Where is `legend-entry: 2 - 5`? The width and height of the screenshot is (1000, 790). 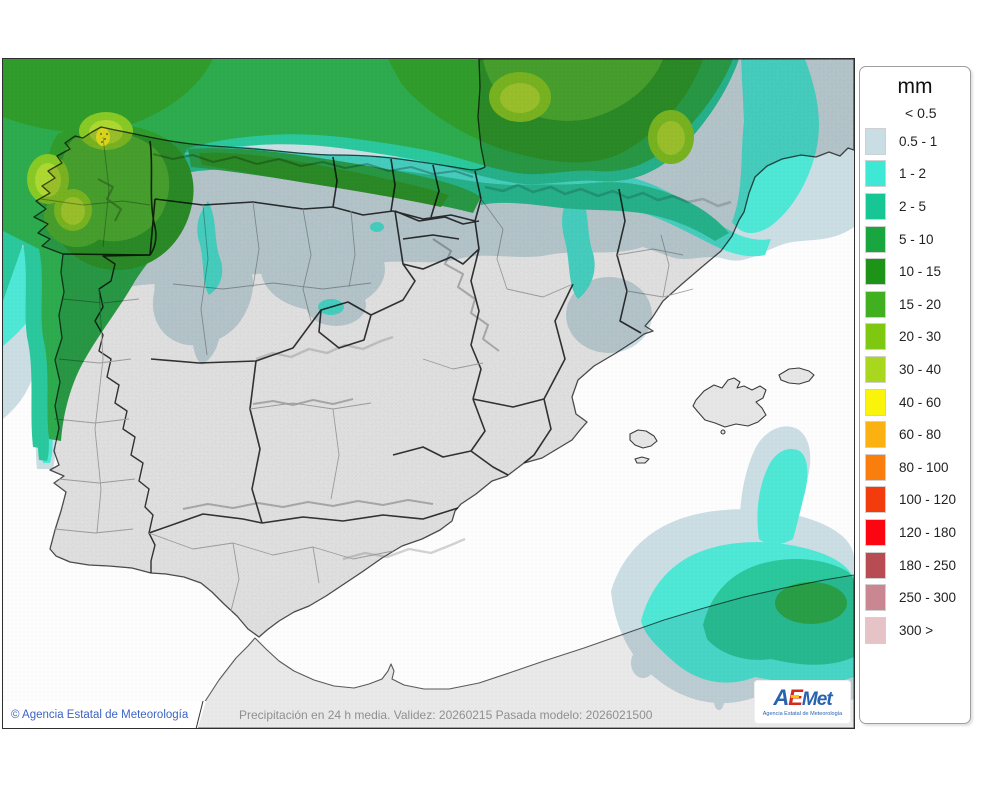 legend-entry: 2 - 5 is located at coordinates (915, 206).